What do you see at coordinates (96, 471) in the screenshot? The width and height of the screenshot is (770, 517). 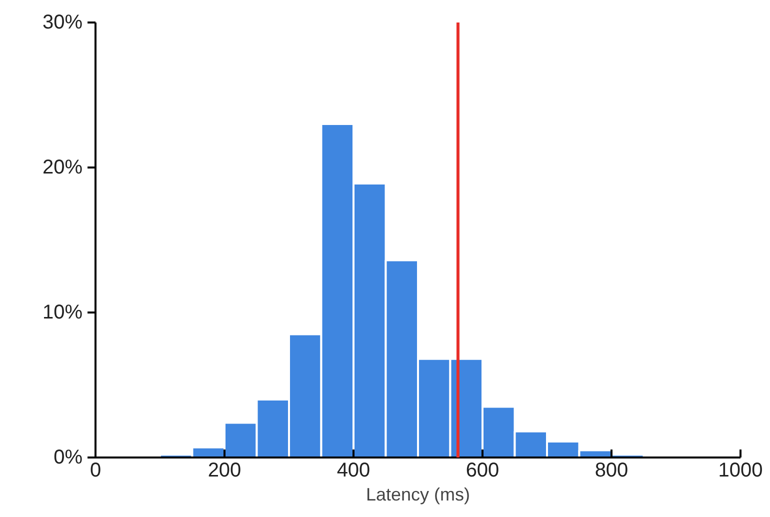 I see `x-tick-label: 0` at bounding box center [96, 471].